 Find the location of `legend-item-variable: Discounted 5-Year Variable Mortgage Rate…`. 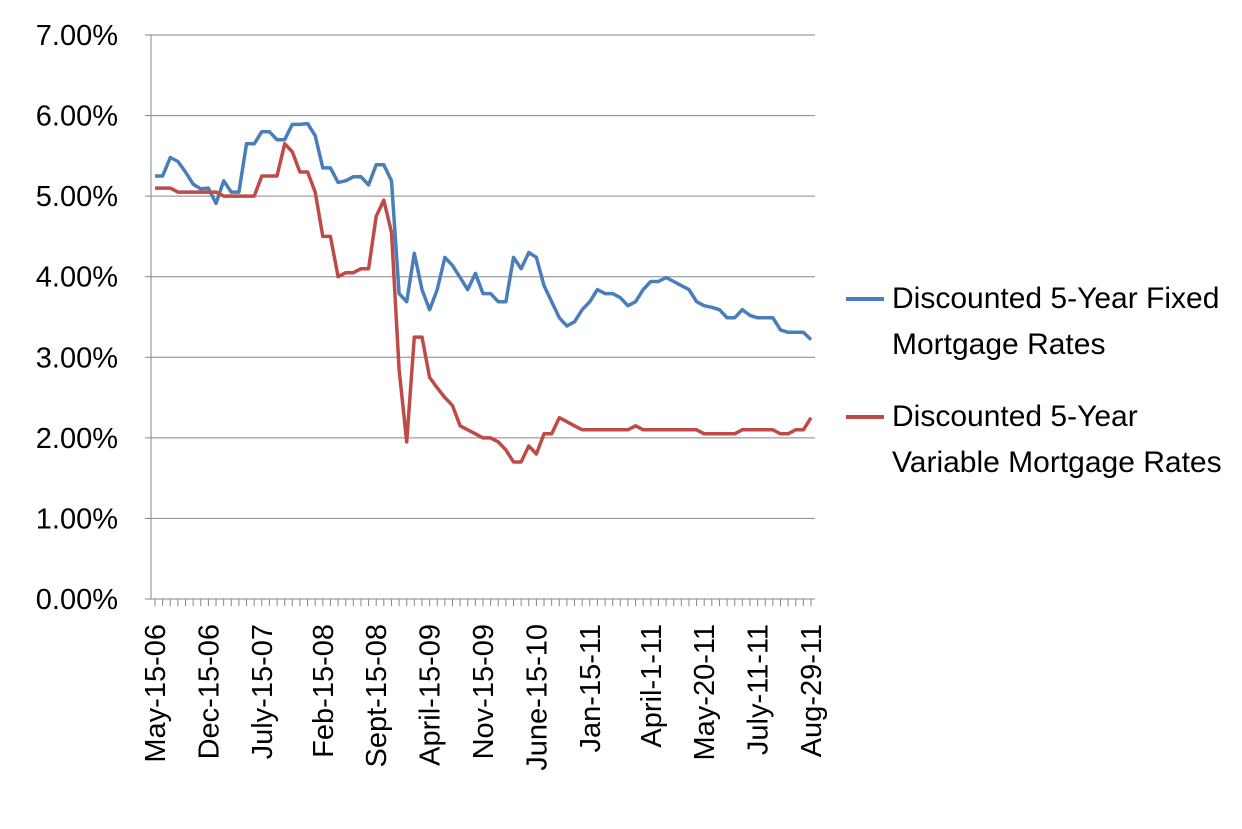

legend-item-variable: Discounted 5-Year Variable Mortgage Rate… is located at coordinates (1041, 440).